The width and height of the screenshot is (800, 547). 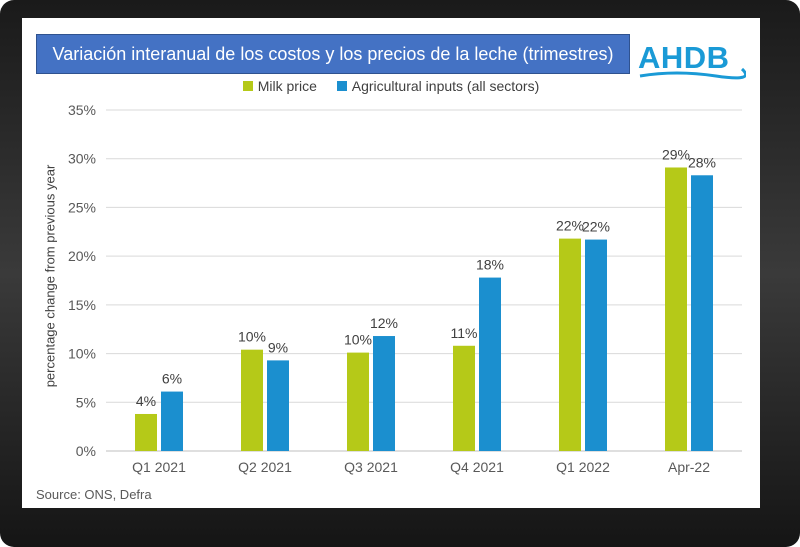 I want to click on x-tick-label: Q1 2022, so click(x=583, y=467).